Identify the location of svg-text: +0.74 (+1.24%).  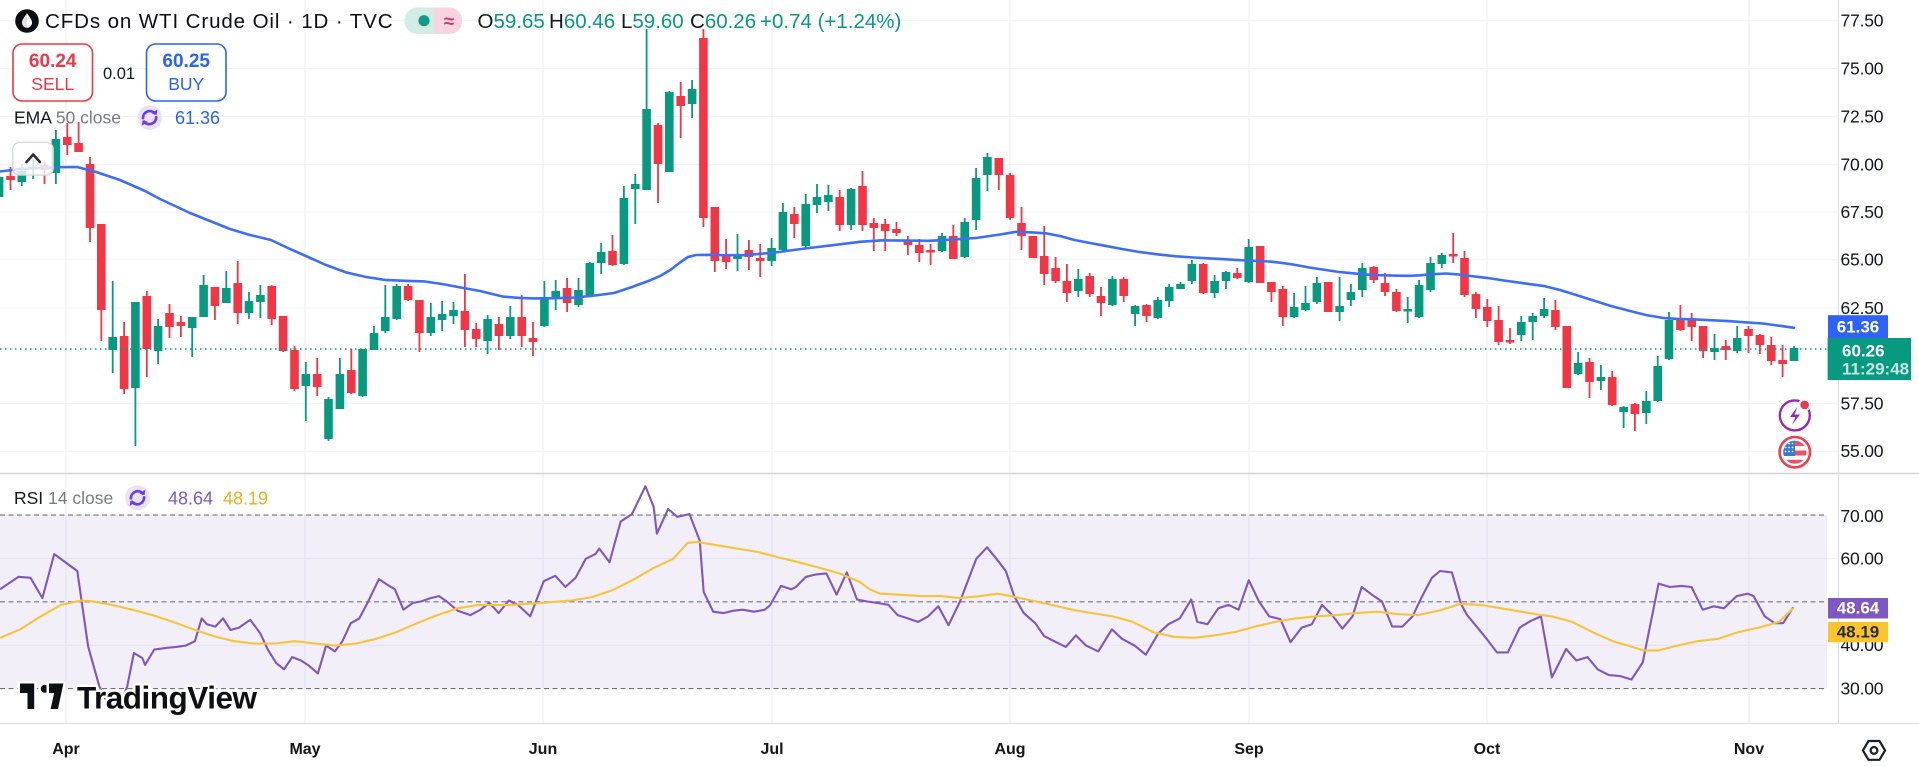
(830, 21).